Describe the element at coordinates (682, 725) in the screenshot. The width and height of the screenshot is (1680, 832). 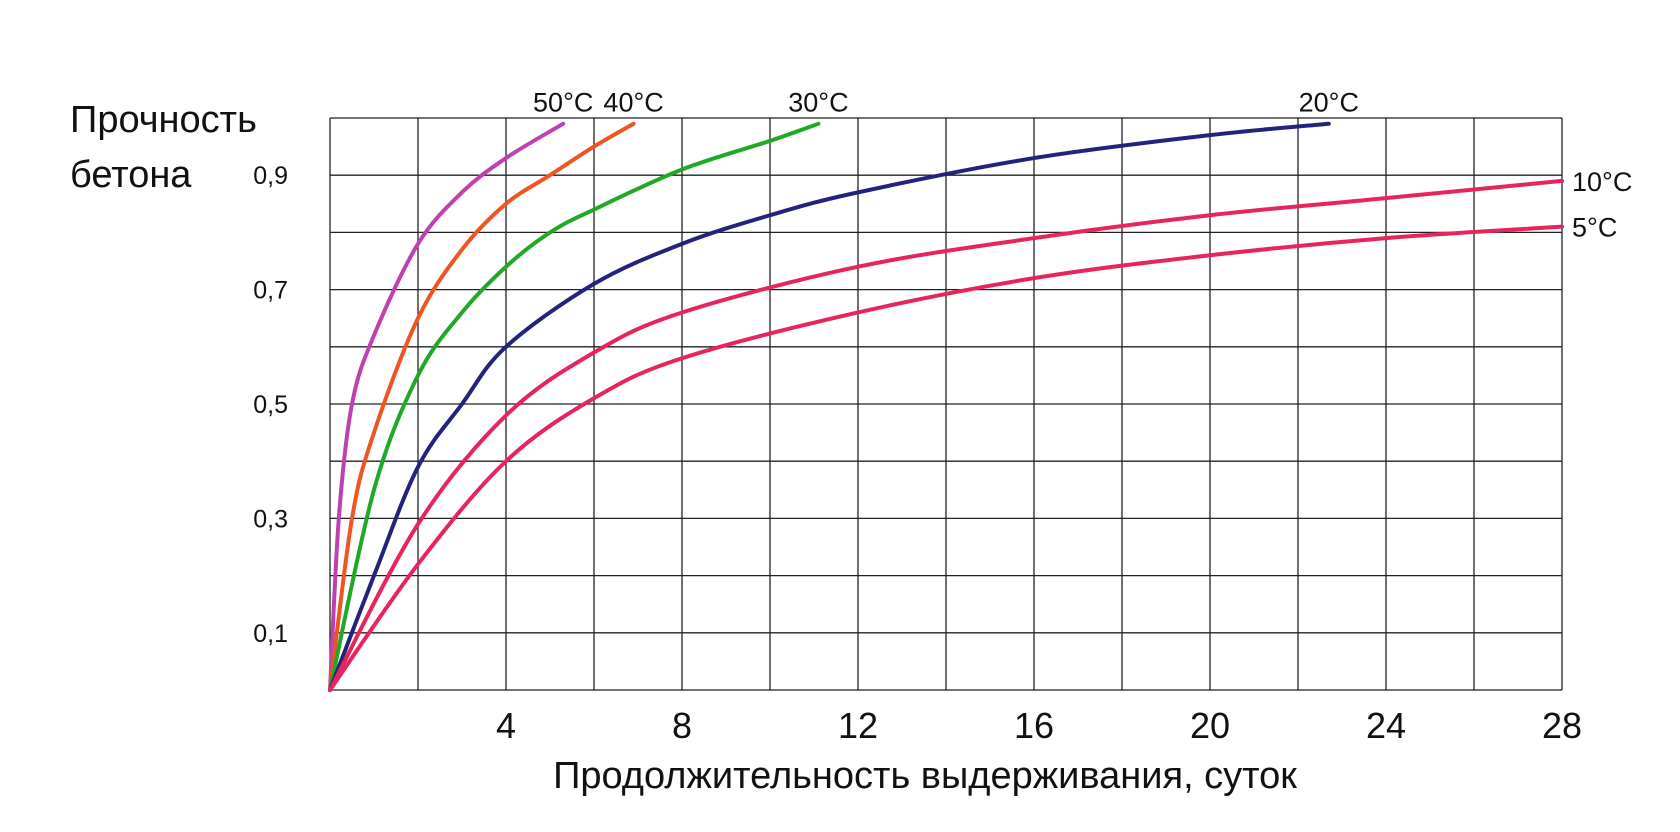
I see `x-tick-label: 8` at that location.